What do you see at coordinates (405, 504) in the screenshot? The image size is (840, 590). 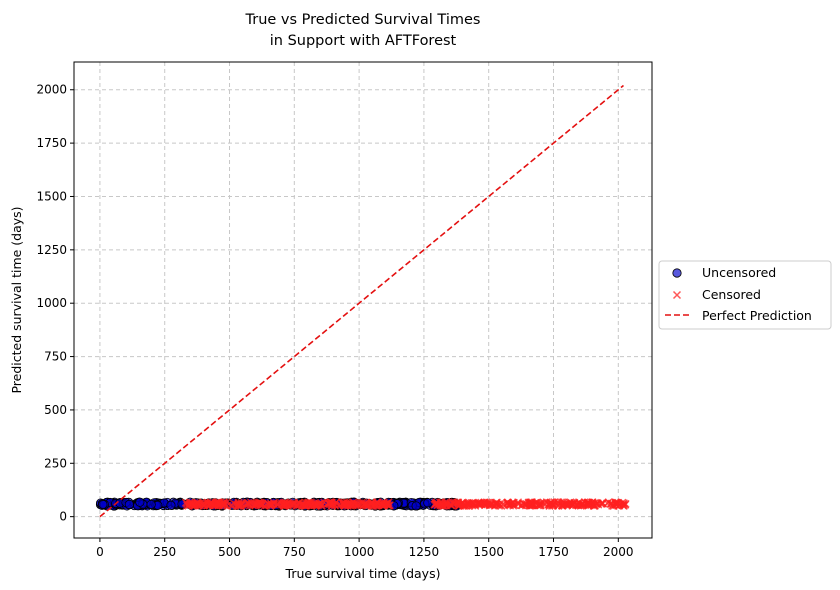 I see `censored-points` at bounding box center [405, 504].